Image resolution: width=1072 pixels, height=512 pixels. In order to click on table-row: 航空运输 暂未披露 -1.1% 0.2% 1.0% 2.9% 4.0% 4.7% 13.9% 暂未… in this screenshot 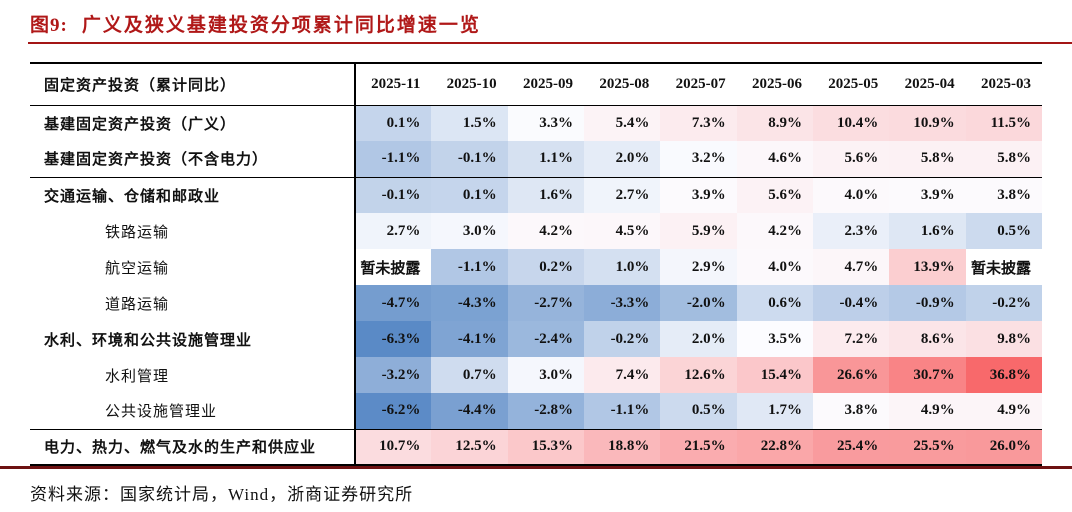, I will do `click(536, 267)`.